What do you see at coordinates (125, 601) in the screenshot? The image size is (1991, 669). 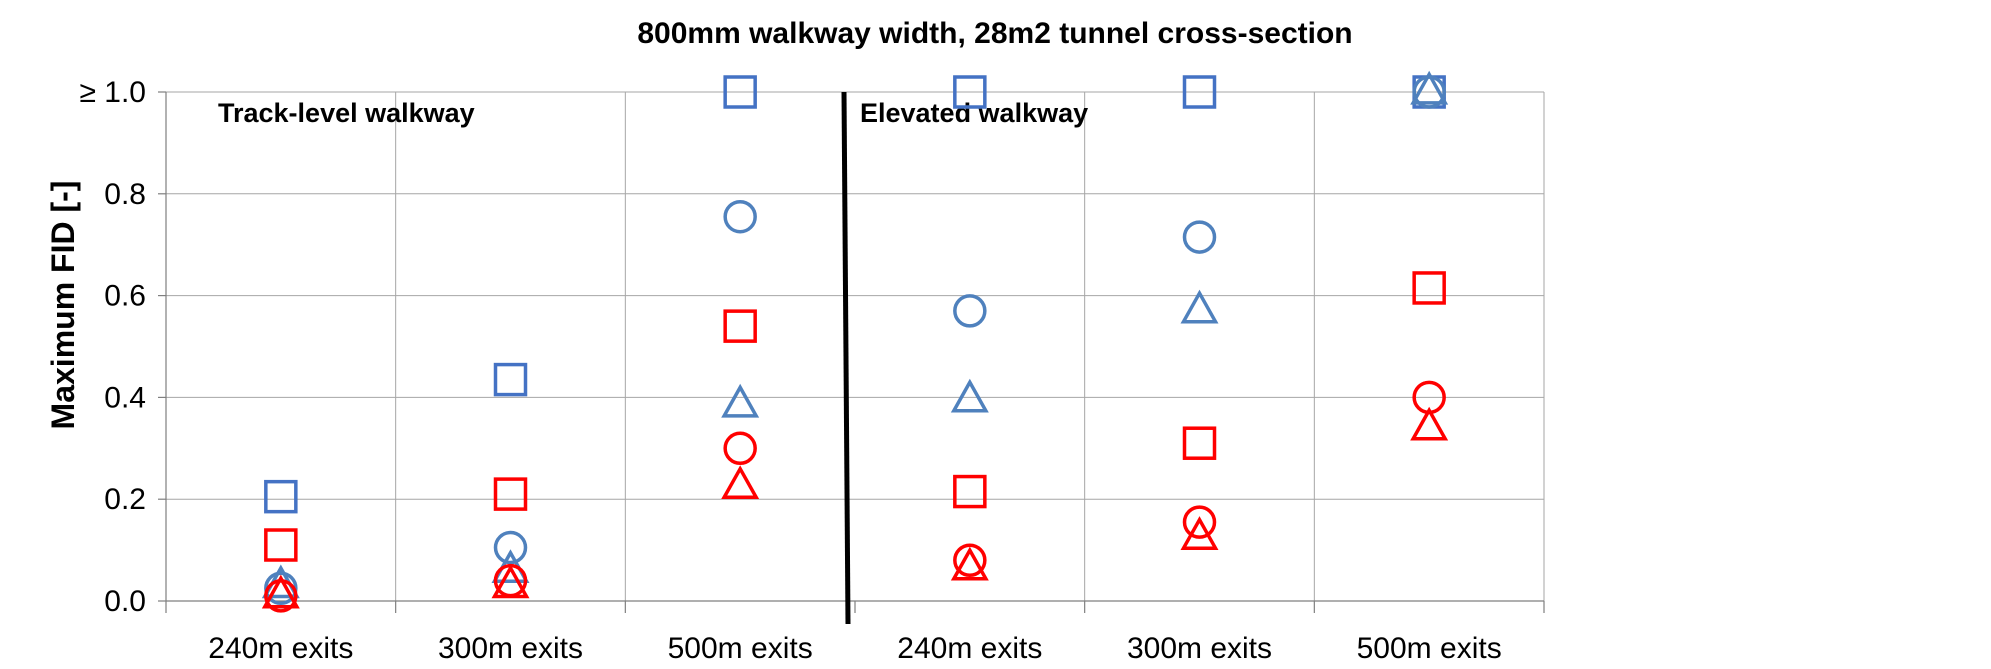 I see `y-tick-label: 0.0` at bounding box center [125, 601].